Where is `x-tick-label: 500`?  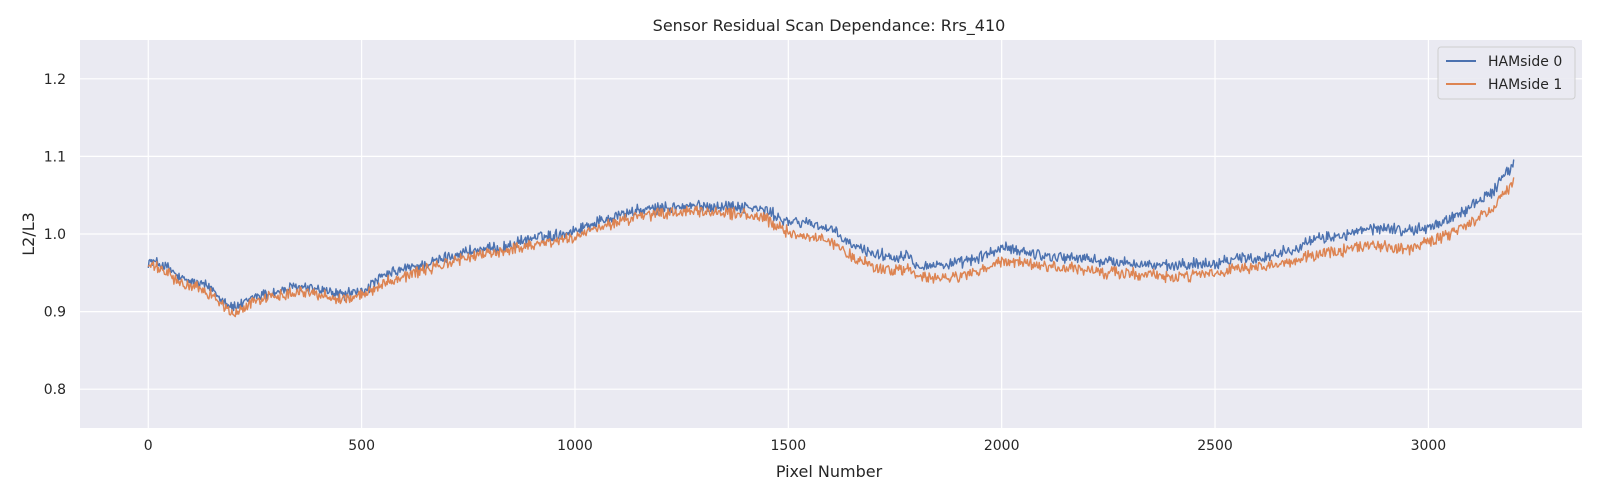
x-tick-label: 500 is located at coordinates (361, 446).